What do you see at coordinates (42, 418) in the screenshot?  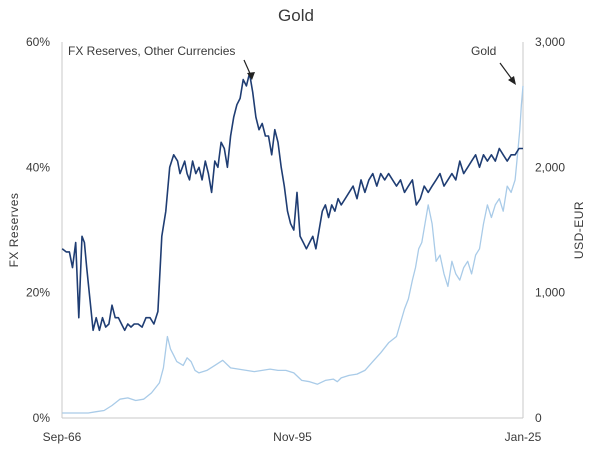 I see `y-left-tick-label: 0%` at bounding box center [42, 418].